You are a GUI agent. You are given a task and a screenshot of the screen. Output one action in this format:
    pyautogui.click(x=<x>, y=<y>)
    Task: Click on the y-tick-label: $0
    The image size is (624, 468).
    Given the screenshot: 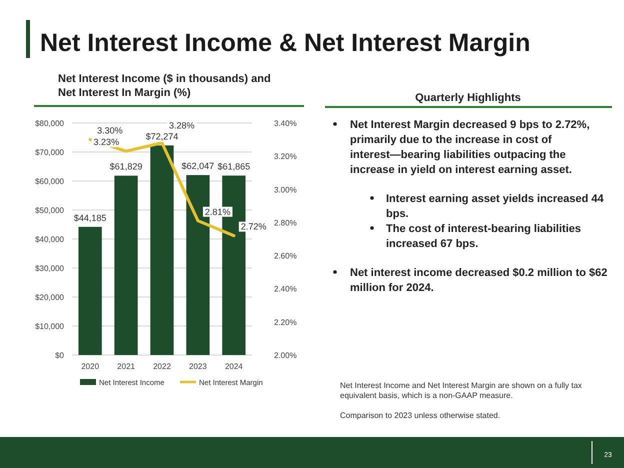 What is the action you would take?
    pyautogui.click(x=60, y=355)
    